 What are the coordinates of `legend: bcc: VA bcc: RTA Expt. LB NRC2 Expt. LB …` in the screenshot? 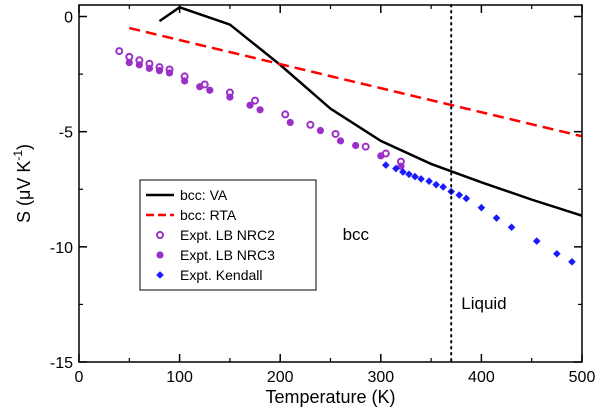 It's located at (228, 235).